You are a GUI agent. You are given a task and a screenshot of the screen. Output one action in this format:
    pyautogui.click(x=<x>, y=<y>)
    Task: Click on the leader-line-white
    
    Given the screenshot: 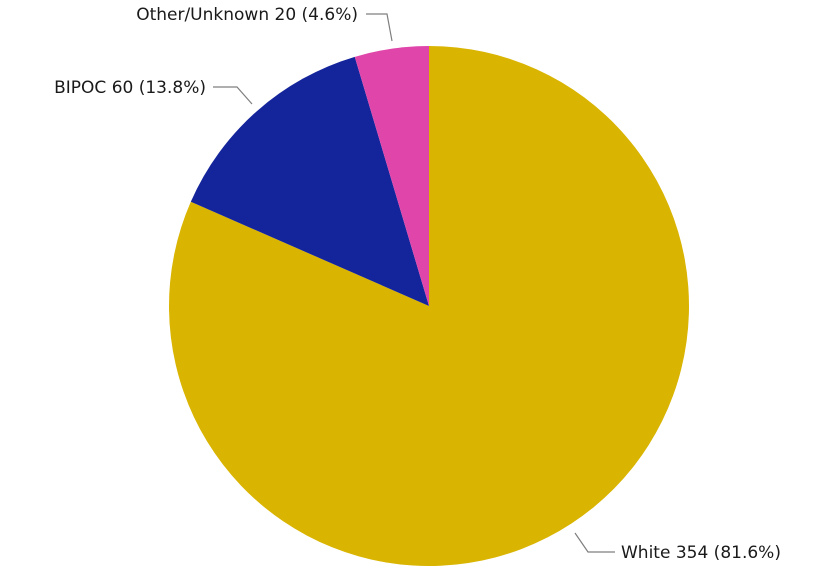 What is the action you would take?
    pyautogui.click(x=595, y=542)
    